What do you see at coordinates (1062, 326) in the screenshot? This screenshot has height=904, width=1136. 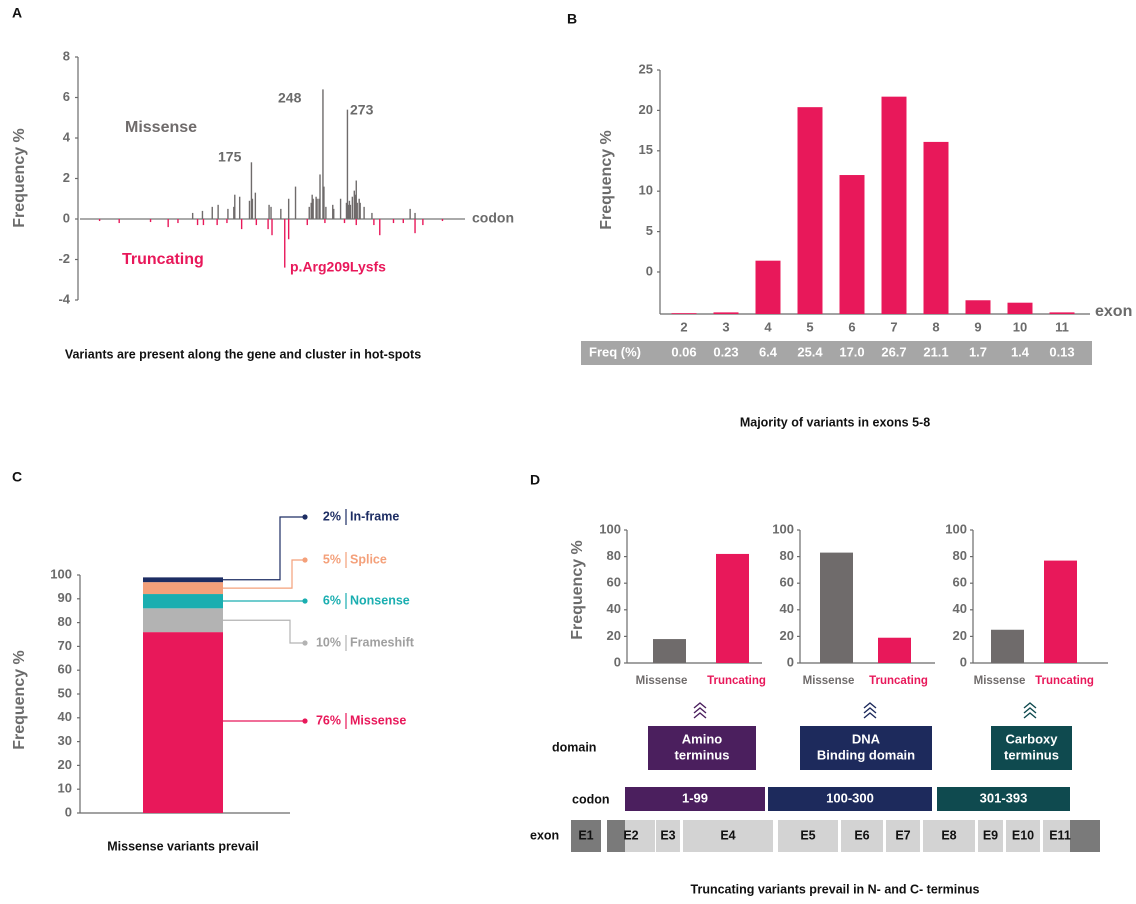 I see `x-tick-label: 11` at bounding box center [1062, 326].